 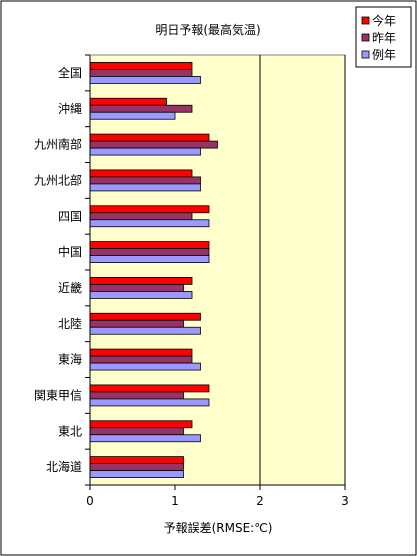 I want to click on category-label: 沖縄, so click(x=70, y=108).